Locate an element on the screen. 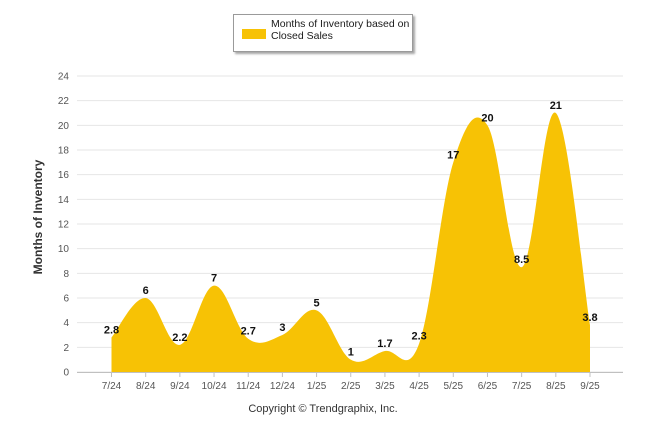 Image resolution: width=646 pixels, height=434 pixels. x-tick-label: 8/25 is located at coordinates (556, 386).